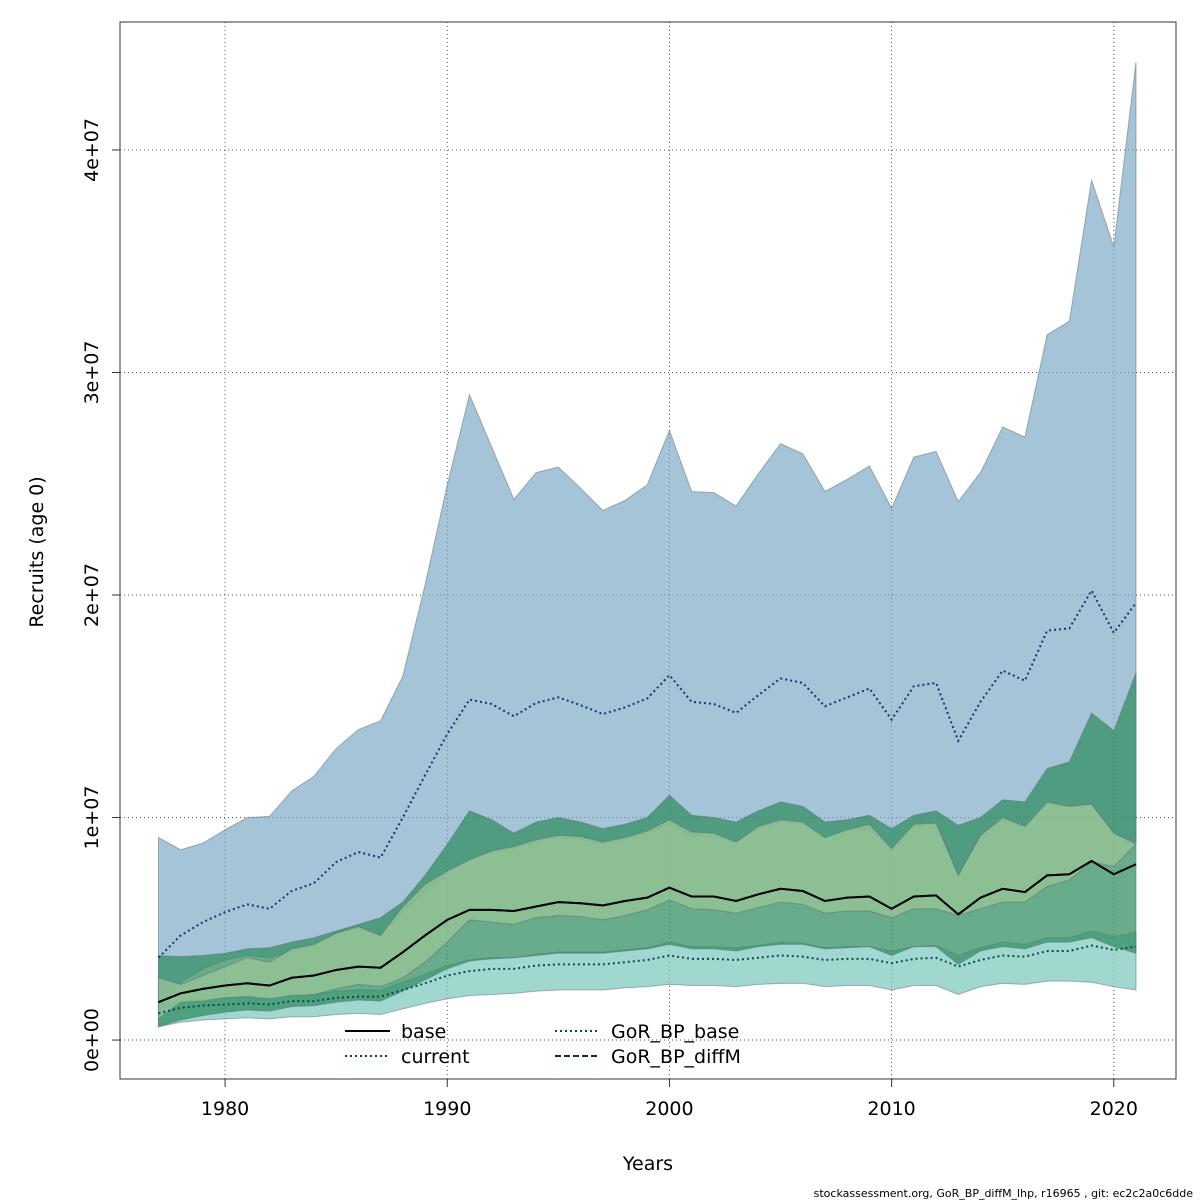 This screenshot has width=1200, height=1200. What do you see at coordinates (647, 1164) in the screenshot?
I see `x-axis-label: Years` at bounding box center [647, 1164].